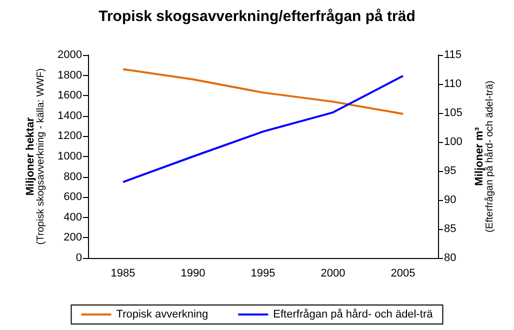 This screenshot has height=330, width=514. Describe the element at coordinates (70, 55) in the screenshot. I see `y-tick-label: 2000` at that location.